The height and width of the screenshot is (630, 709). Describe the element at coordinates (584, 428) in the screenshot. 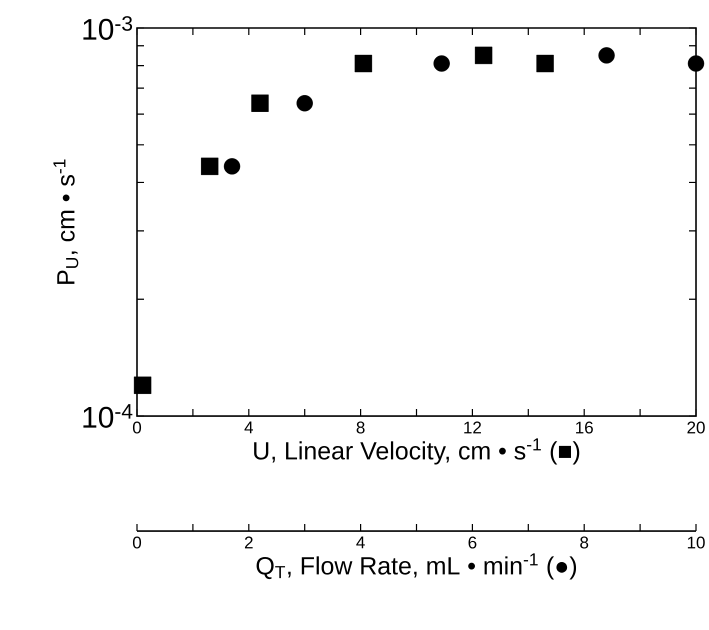

I see `x-tick-label: 16` at that location.